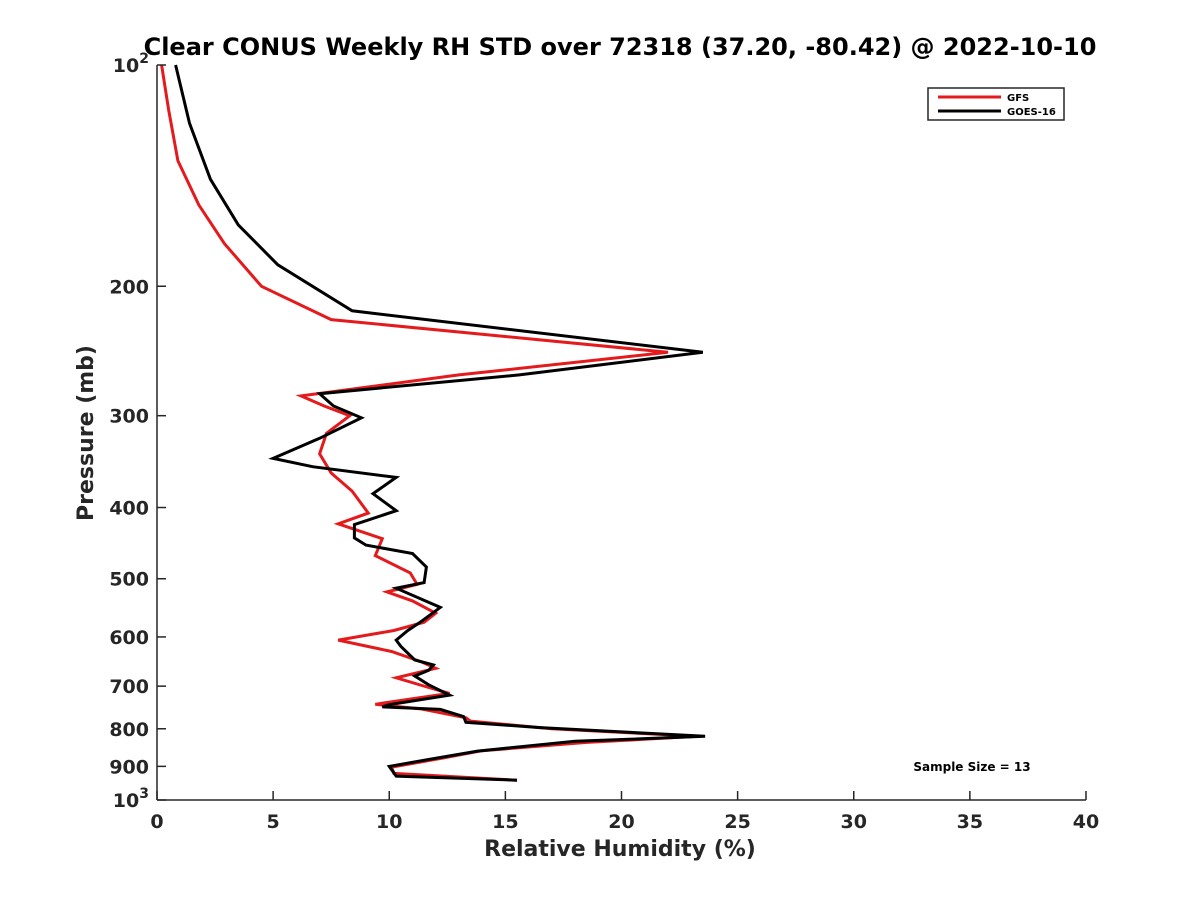 The image size is (1200, 900). What do you see at coordinates (129, 687) in the screenshot?
I see `y-tick-label: 700` at bounding box center [129, 687].